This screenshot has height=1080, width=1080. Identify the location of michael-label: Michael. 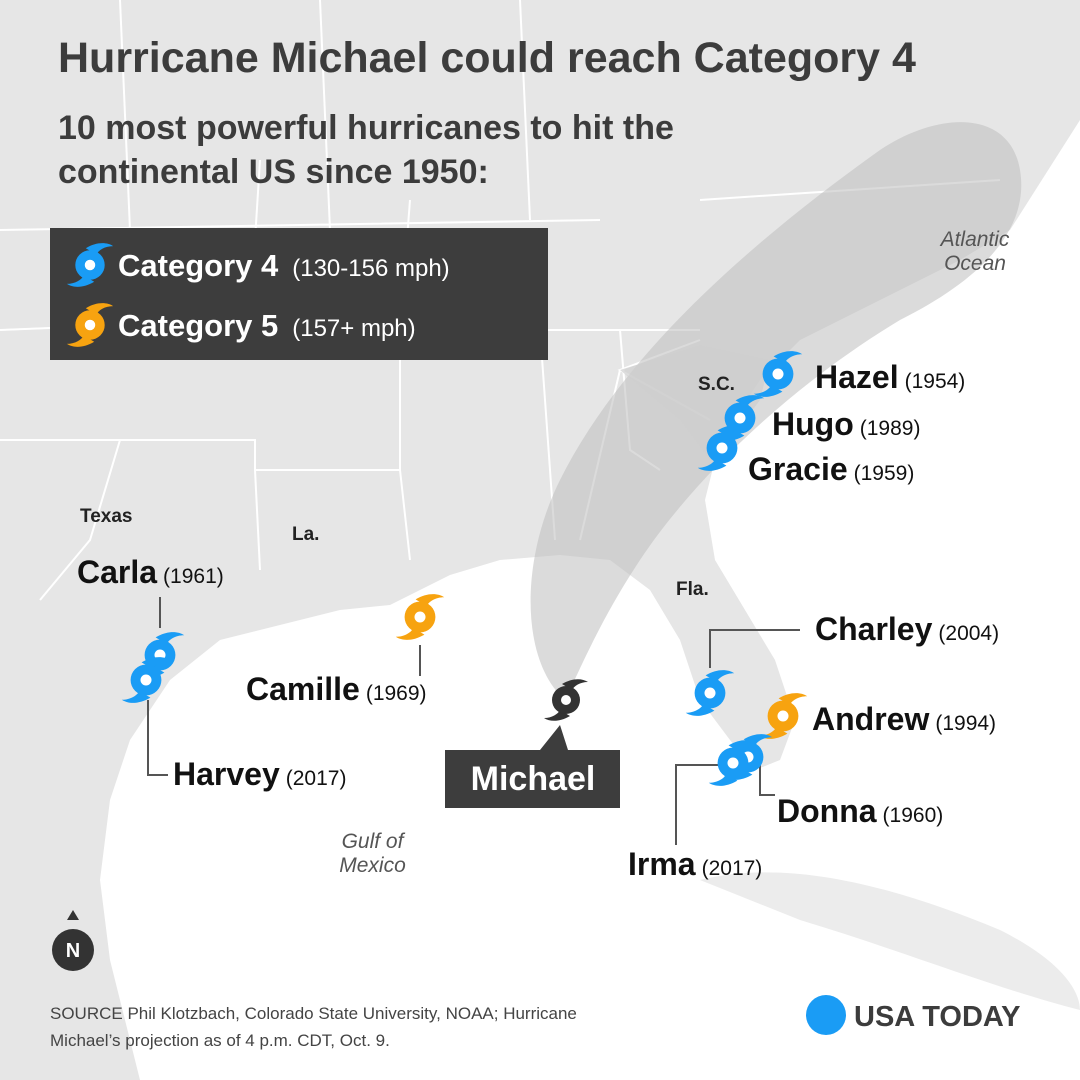
(533, 779).